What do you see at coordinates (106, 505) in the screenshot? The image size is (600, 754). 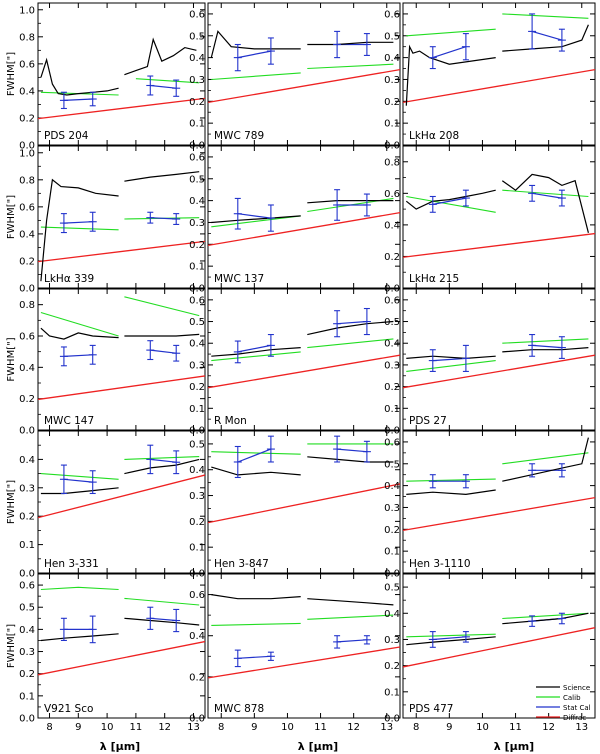 I see `panel-10: 0.0 0.1 0.2 0.3 0.4 FWHM["] Hen 3-331` at bounding box center [106, 505].